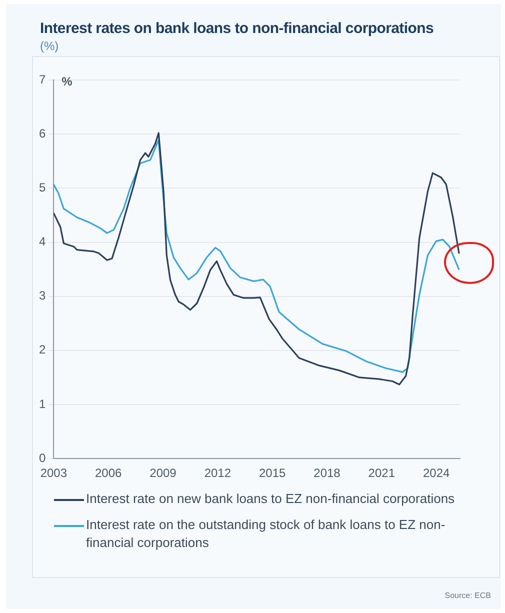 The image size is (505, 613). What do you see at coordinates (382, 473) in the screenshot?
I see `x-tick-label: 2021` at bounding box center [382, 473].